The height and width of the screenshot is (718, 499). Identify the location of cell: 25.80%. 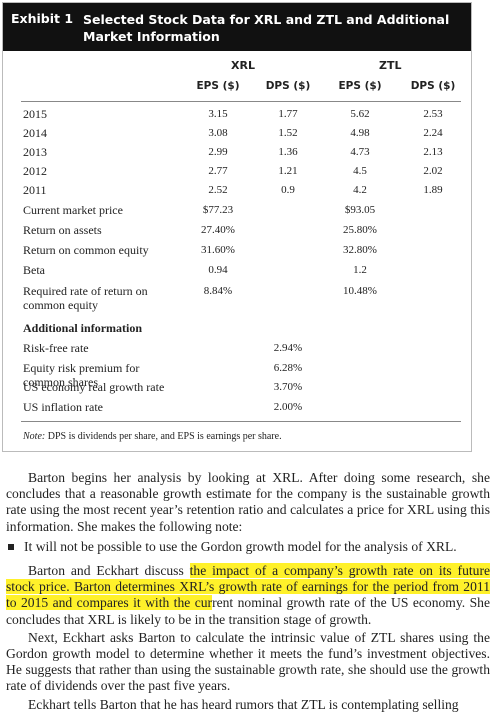
(360, 230).